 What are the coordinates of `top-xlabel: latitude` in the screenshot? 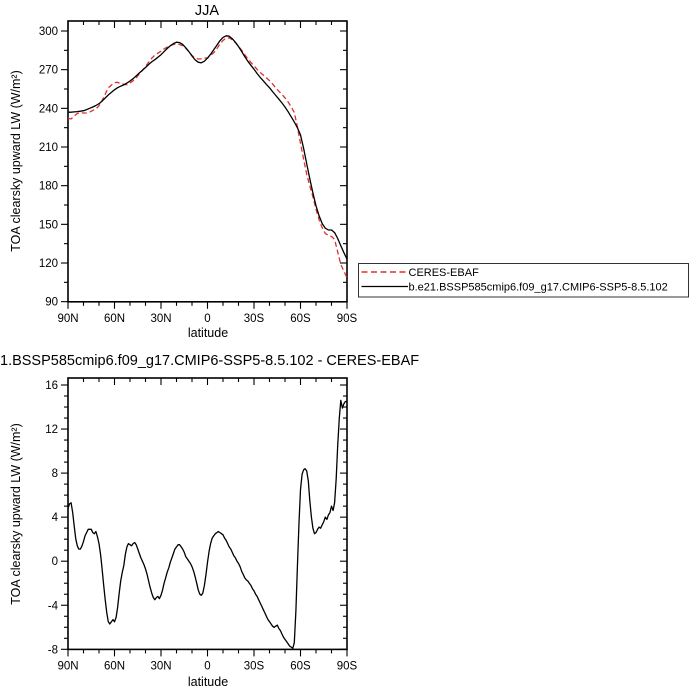 It's located at (208, 333).